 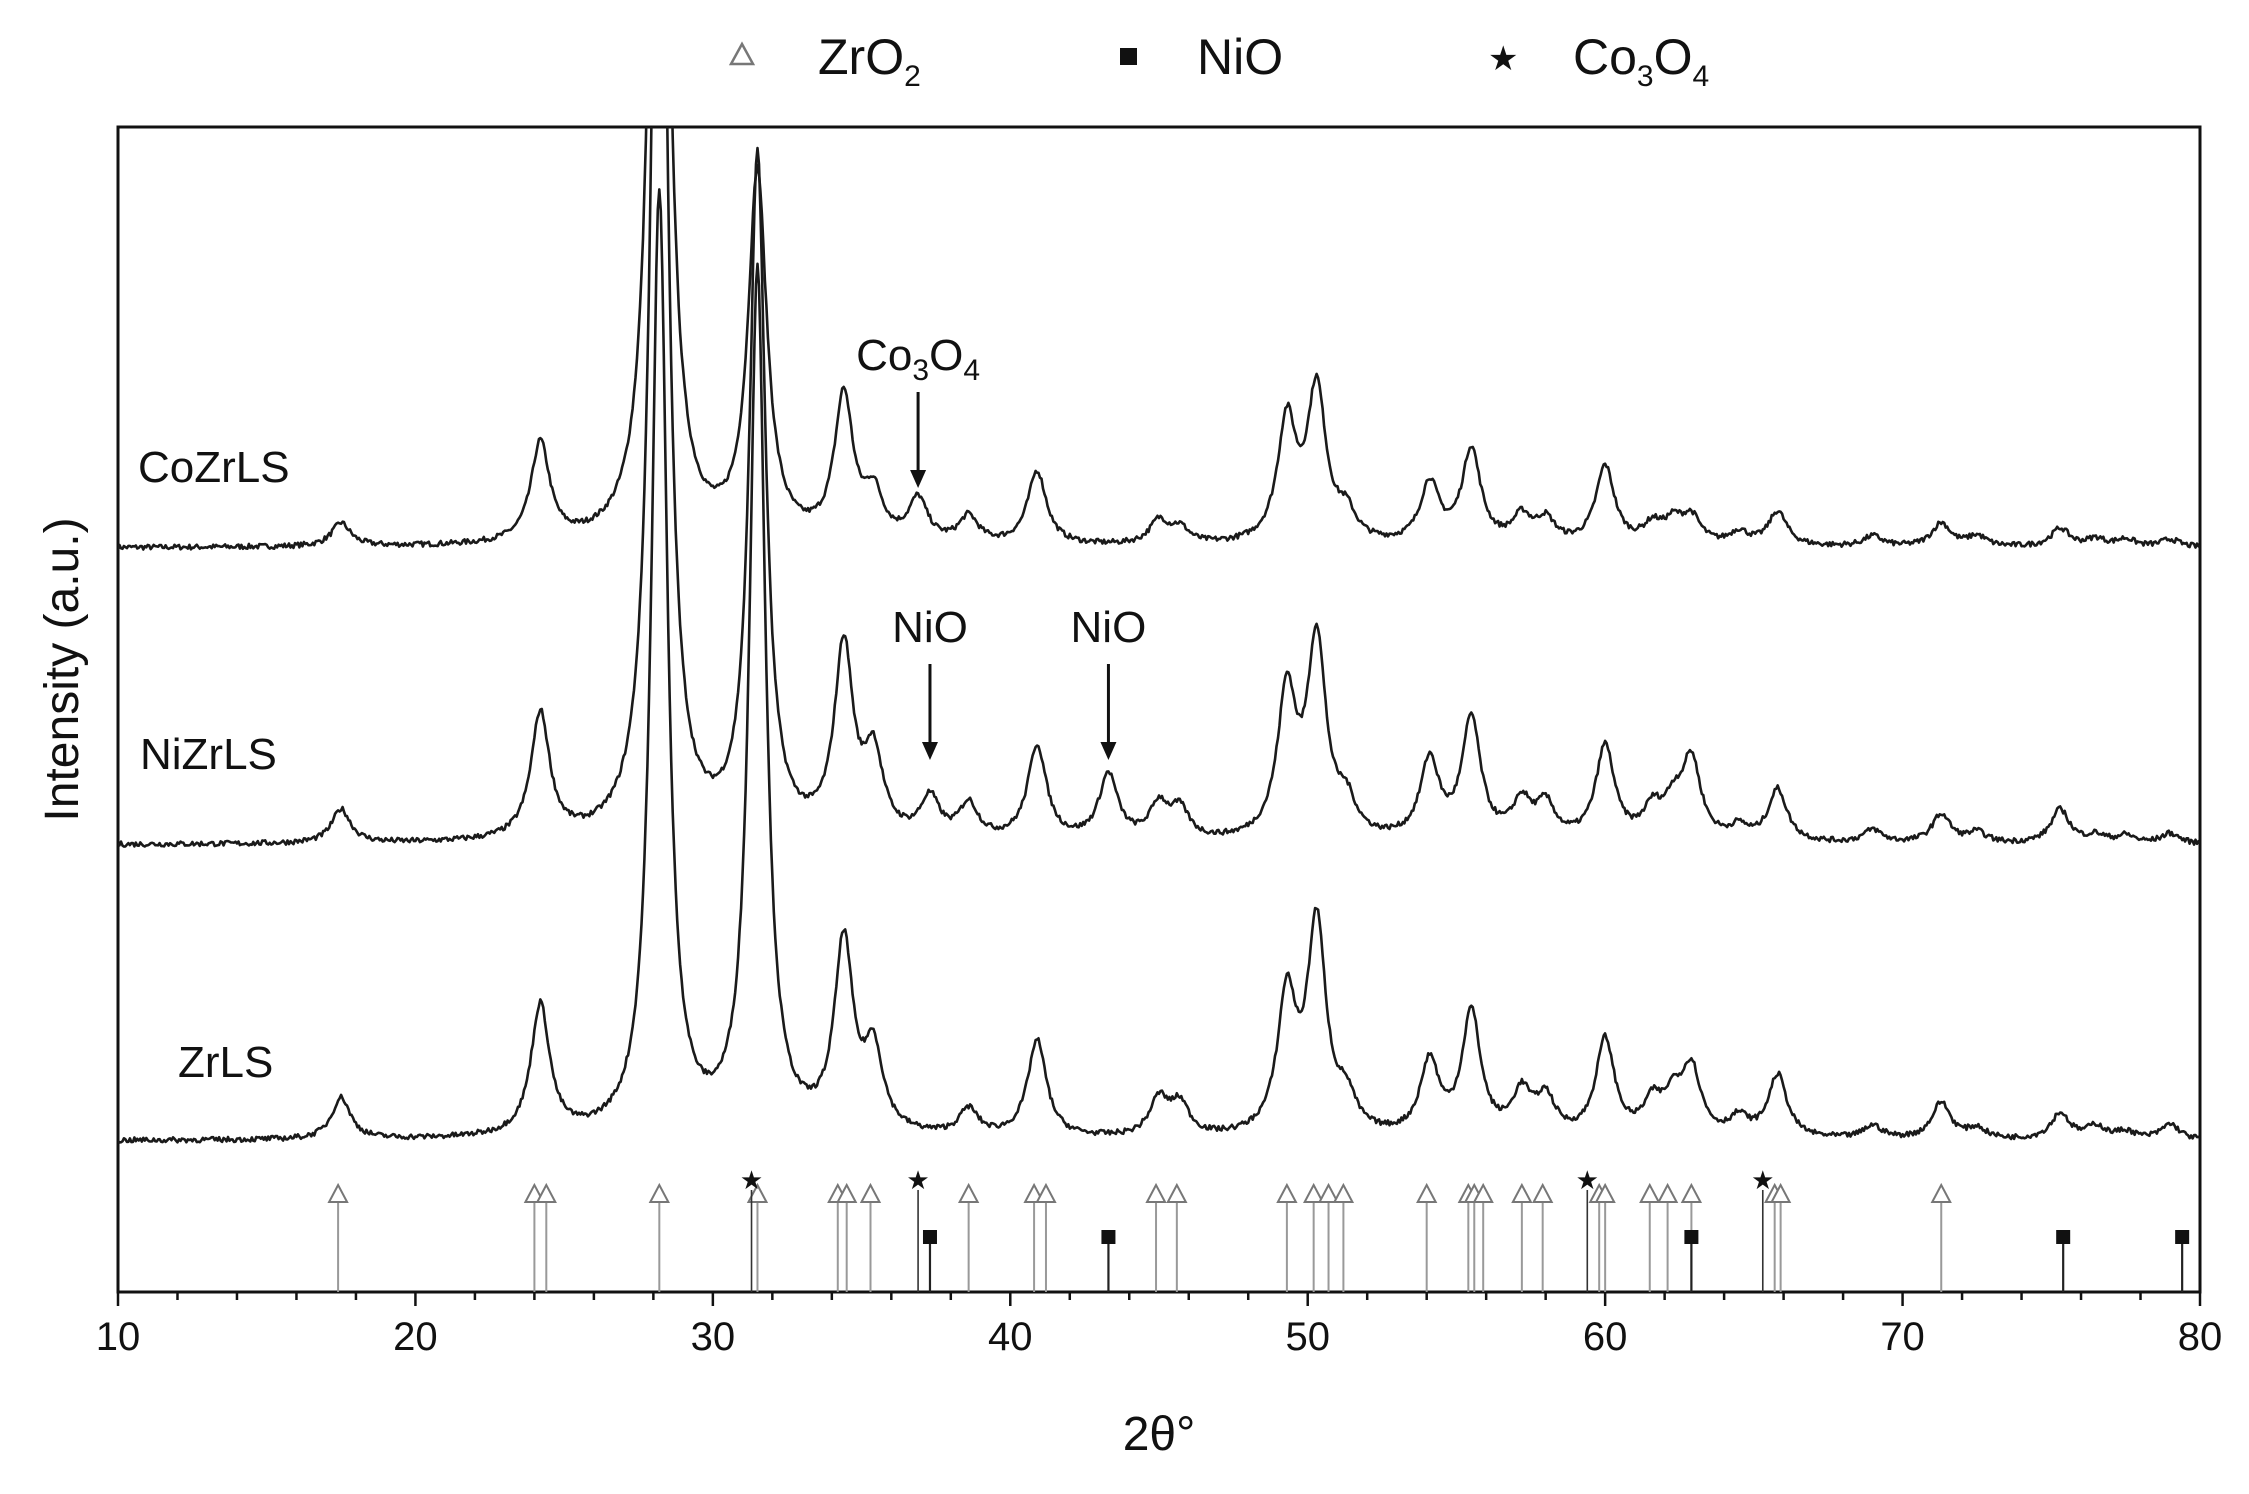 I want to click on x-tick-label: 30, so click(x=713, y=1337).